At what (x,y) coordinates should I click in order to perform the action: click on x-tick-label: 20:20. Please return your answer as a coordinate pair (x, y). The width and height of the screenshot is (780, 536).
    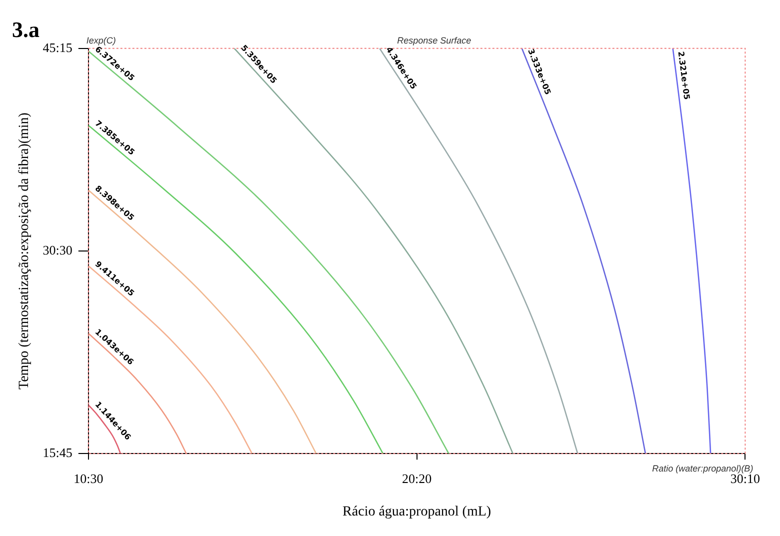
    Looking at the image, I should click on (417, 478).